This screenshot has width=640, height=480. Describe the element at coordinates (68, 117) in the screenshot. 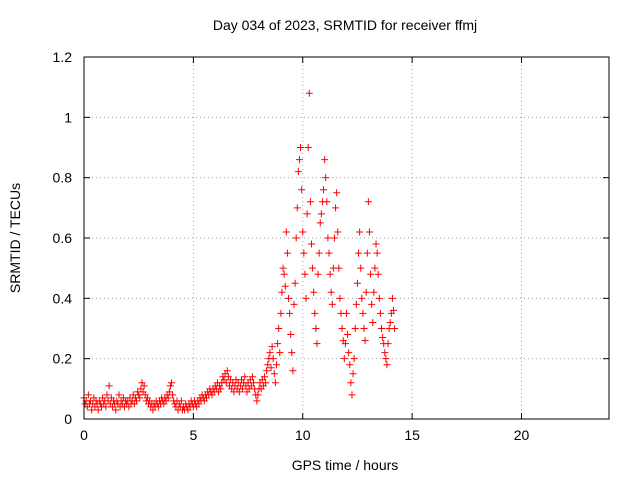

I see `y-tick-label: 1` at that location.